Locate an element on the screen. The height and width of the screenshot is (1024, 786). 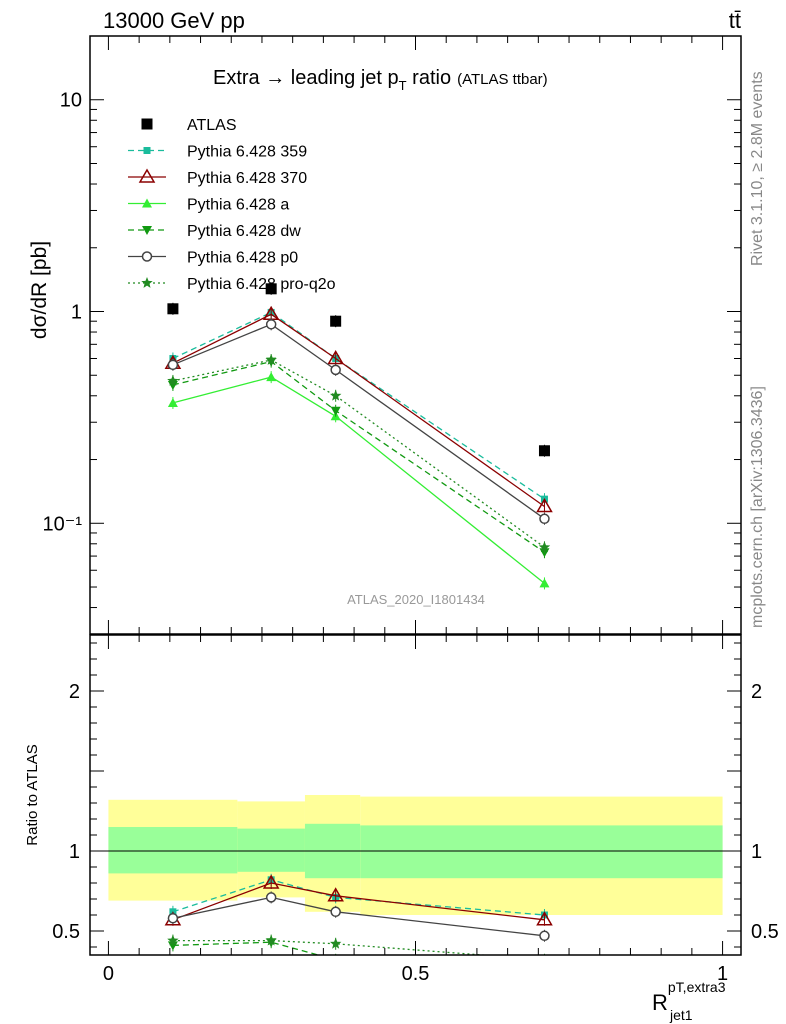
ratio-y-tick-label: 1 is located at coordinates (74, 852).